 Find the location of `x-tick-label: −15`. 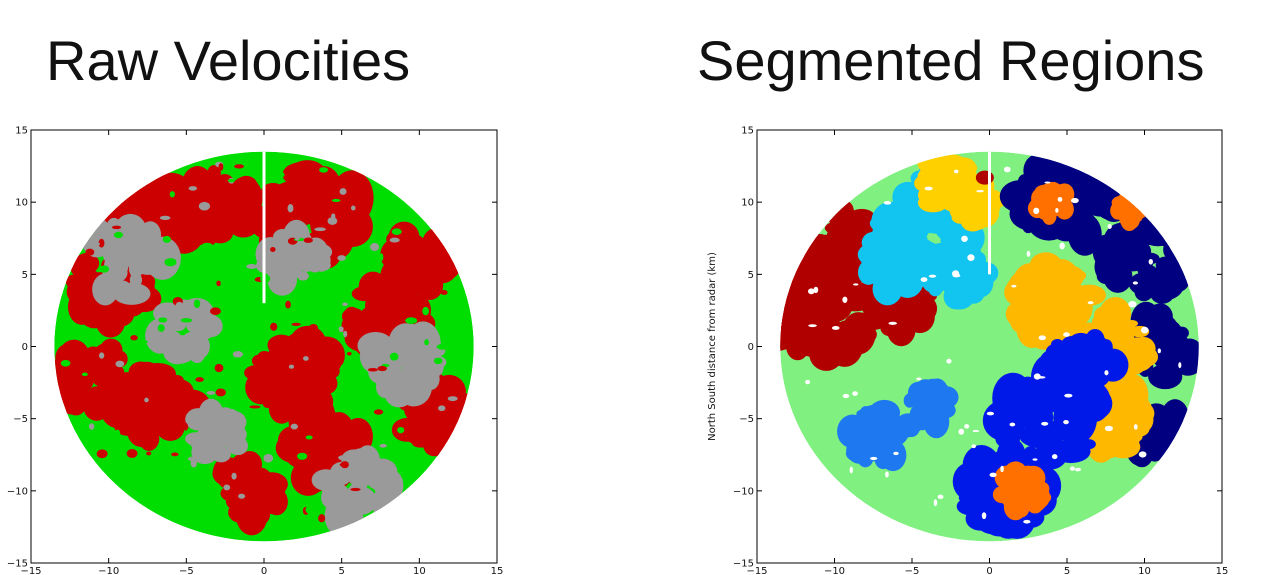

x-tick-label: −15 is located at coordinates (756, 570).